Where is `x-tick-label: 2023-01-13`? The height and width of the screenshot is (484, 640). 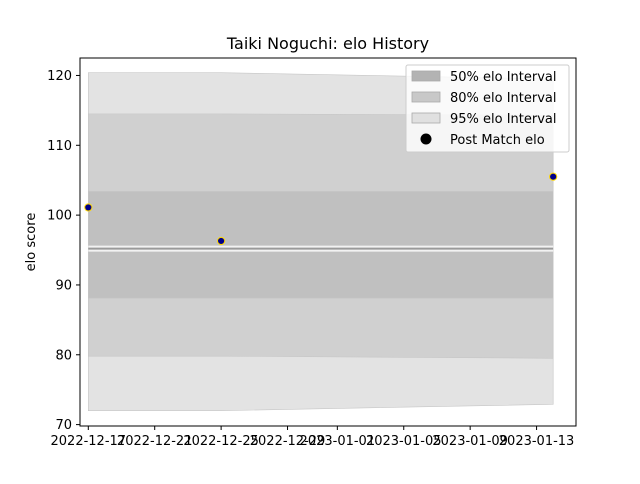 x-tick-label: 2023-01-13 is located at coordinates (537, 441).